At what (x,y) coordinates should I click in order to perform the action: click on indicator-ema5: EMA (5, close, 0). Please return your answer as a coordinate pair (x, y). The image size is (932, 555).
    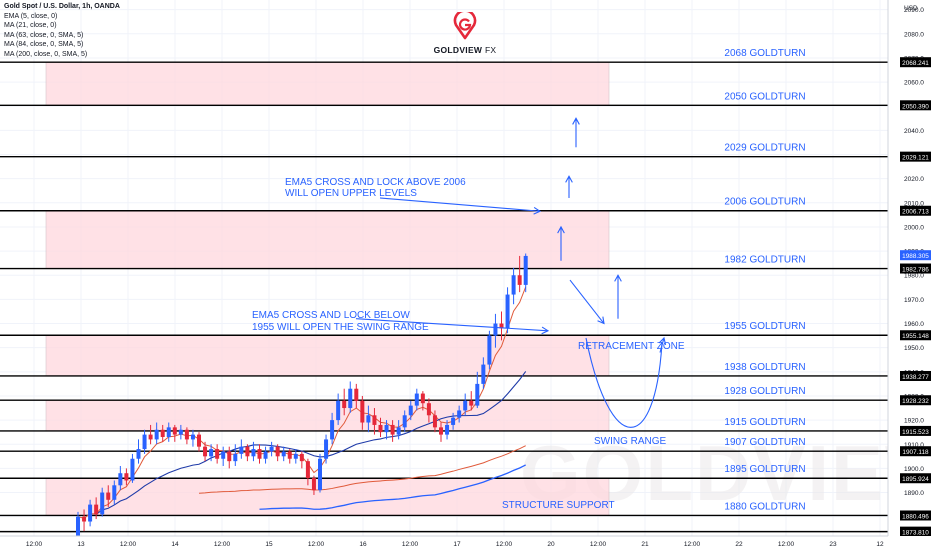
    Looking at the image, I should click on (31, 16).